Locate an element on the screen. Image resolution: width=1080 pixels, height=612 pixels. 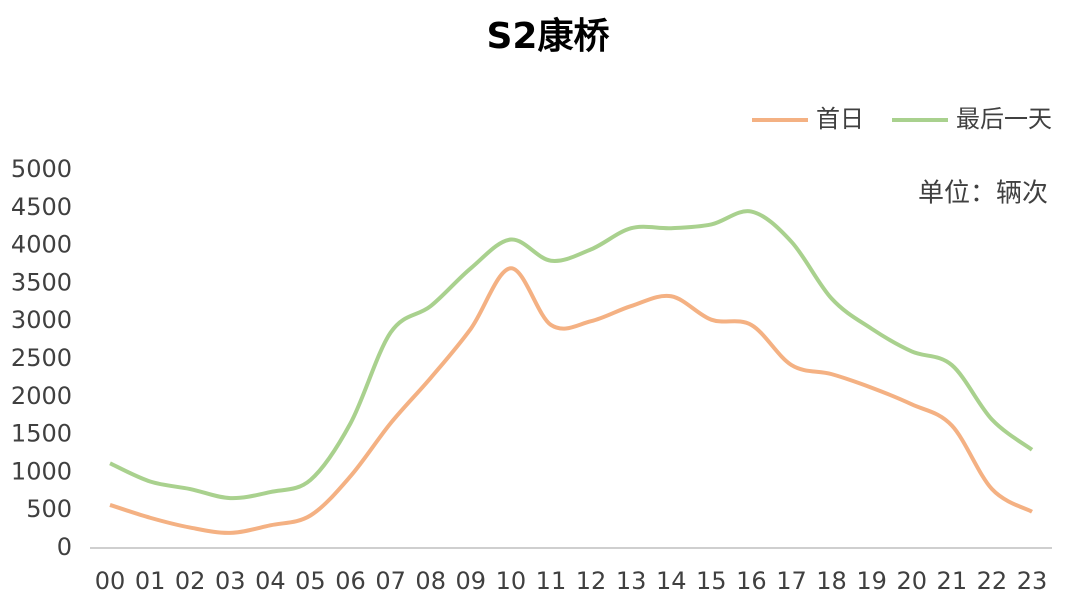
y-tick-label: 0 is located at coordinates (64, 547).